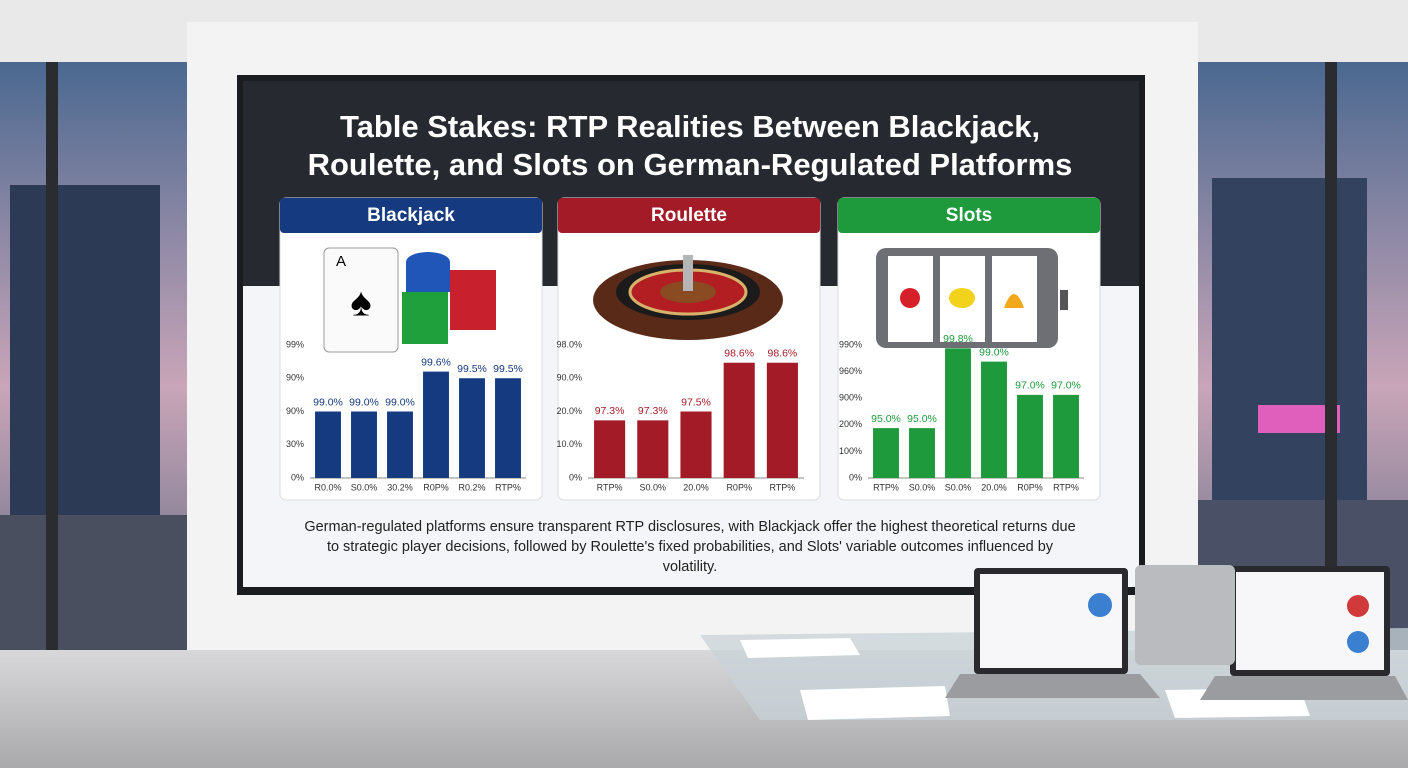 The height and width of the screenshot is (768, 1408). What do you see at coordinates (569, 378) in the screenshot?
I see `y-axis-label: 90.0%` at bounding box center [569, 378].